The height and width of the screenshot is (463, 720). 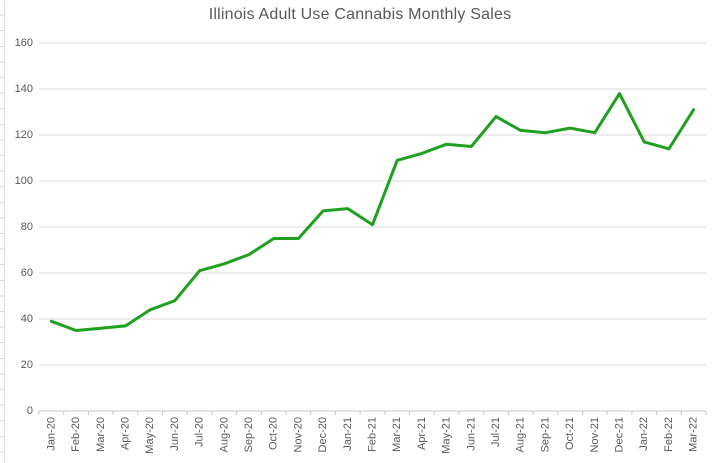 What do you see at coordinates (644, 434) in the screenshot?
I see `x-axis-tick-label: Jan-22` at bounding box center [644, 434].